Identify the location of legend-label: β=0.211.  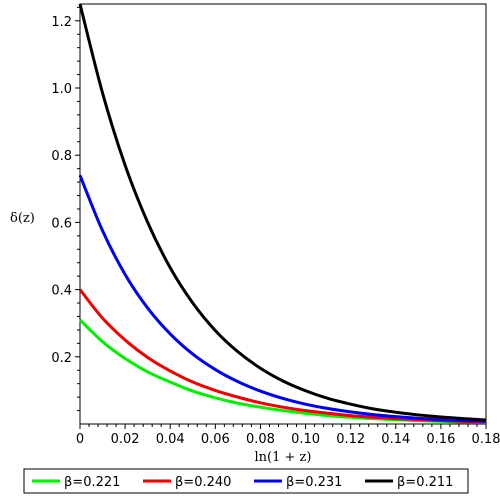
(425, 482).